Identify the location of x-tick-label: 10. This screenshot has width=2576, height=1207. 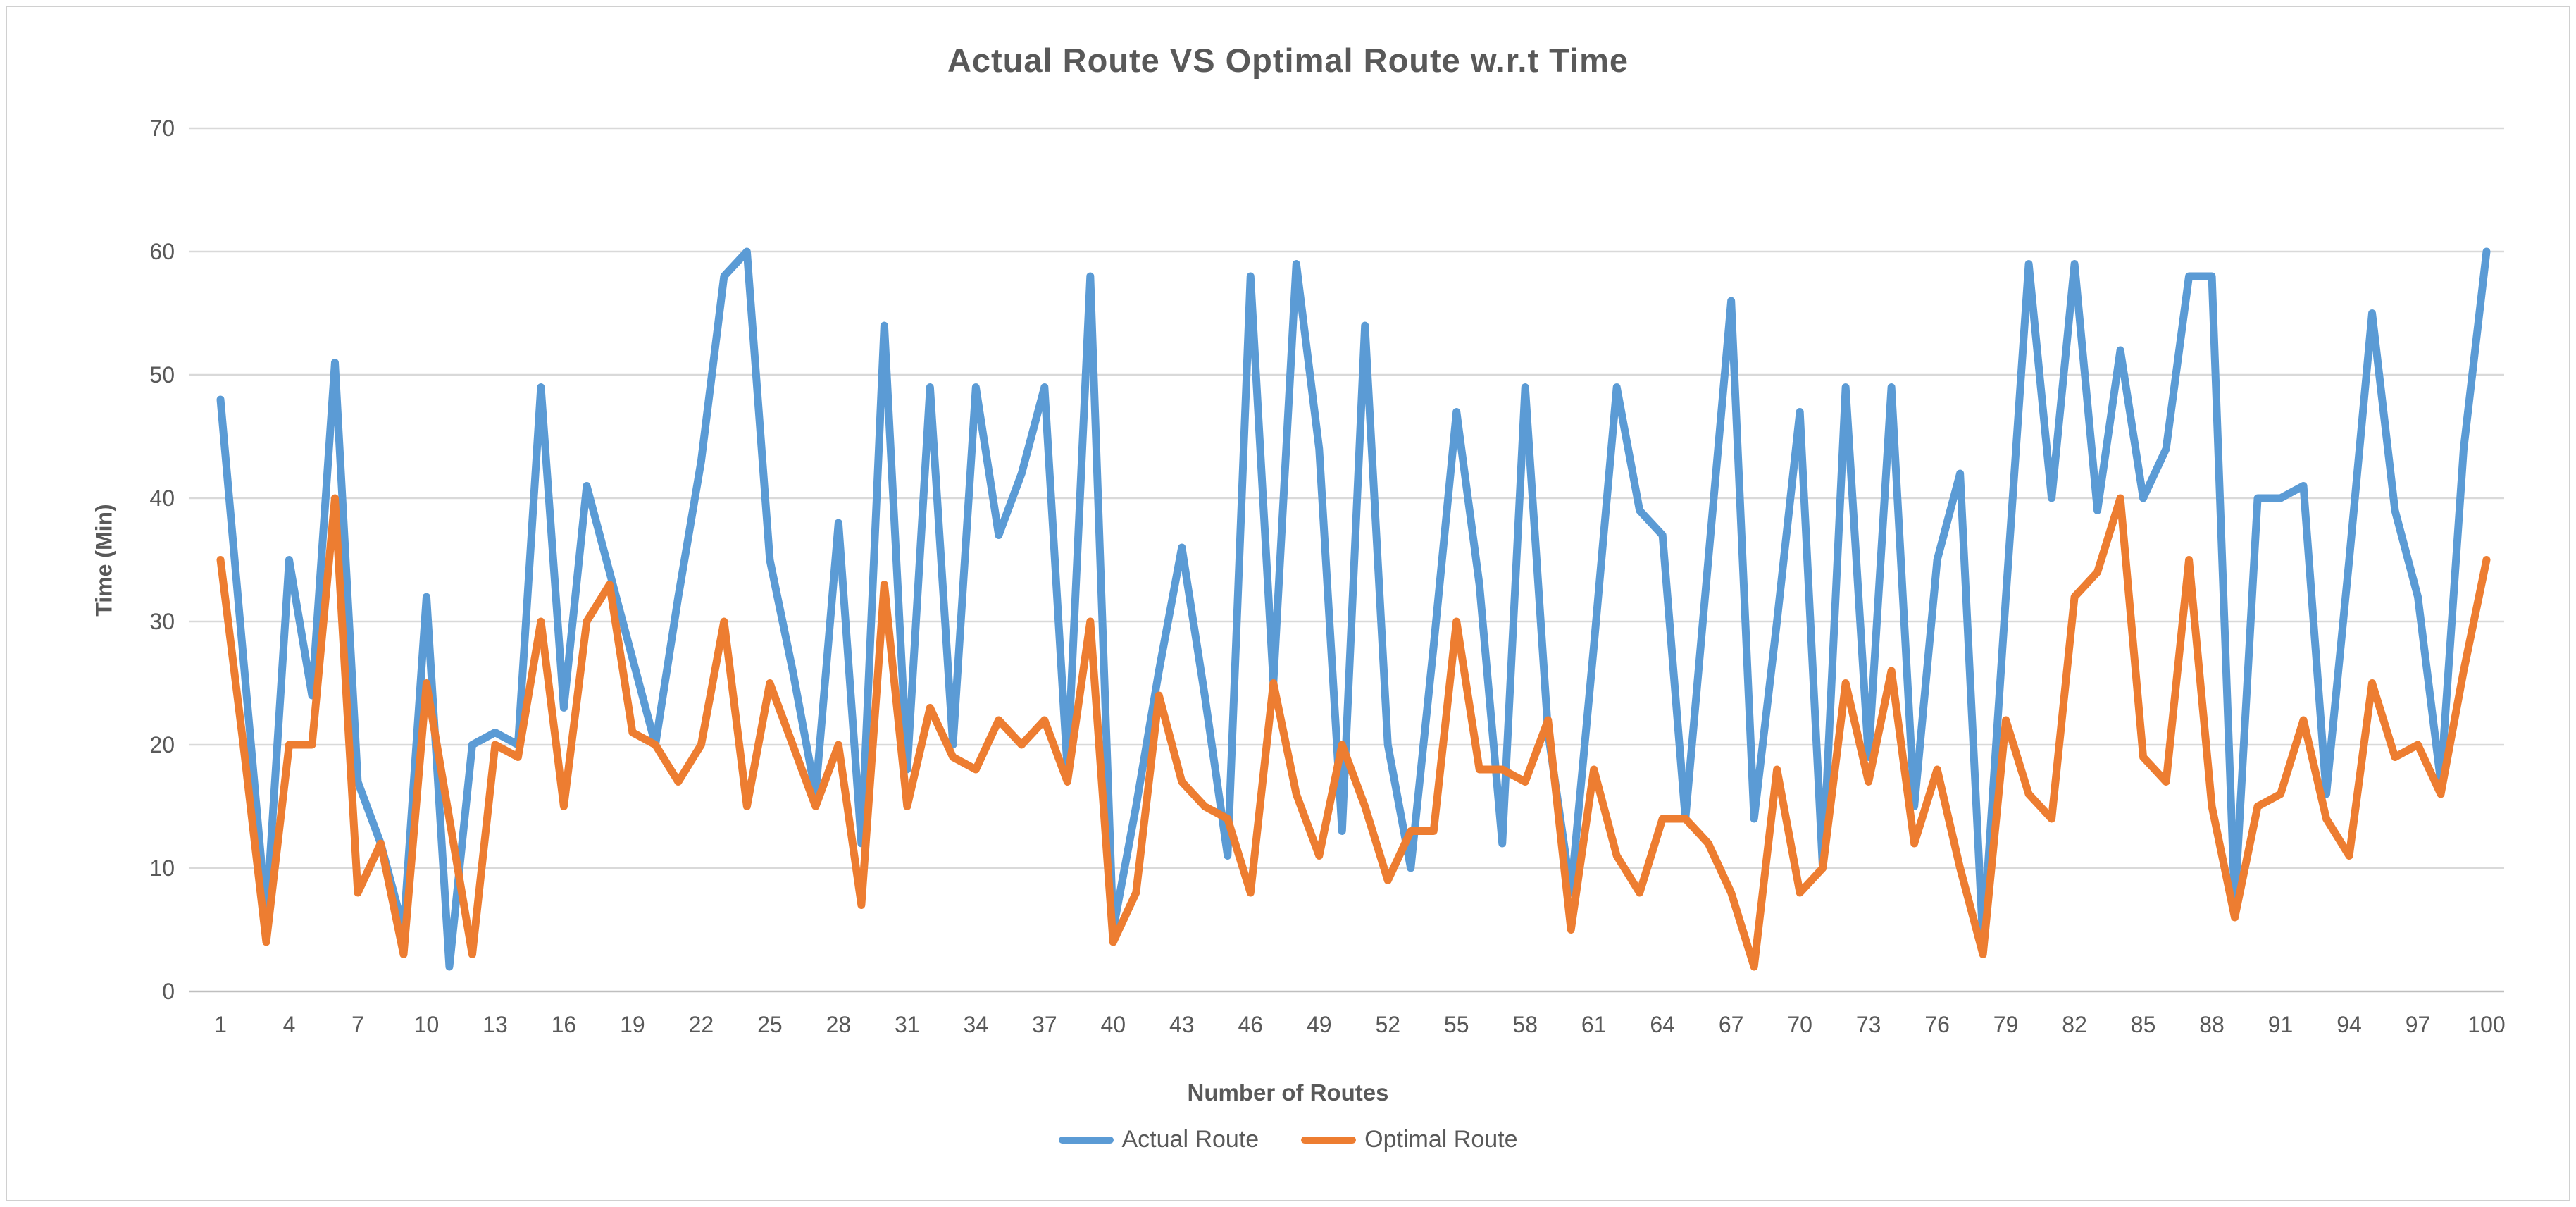
(427, 1024).